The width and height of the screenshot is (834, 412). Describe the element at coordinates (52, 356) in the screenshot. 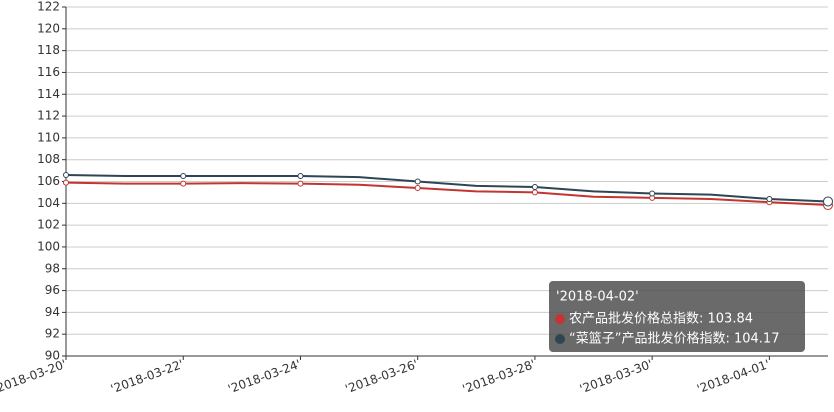

I see `y-tick-label: 90` at that location.